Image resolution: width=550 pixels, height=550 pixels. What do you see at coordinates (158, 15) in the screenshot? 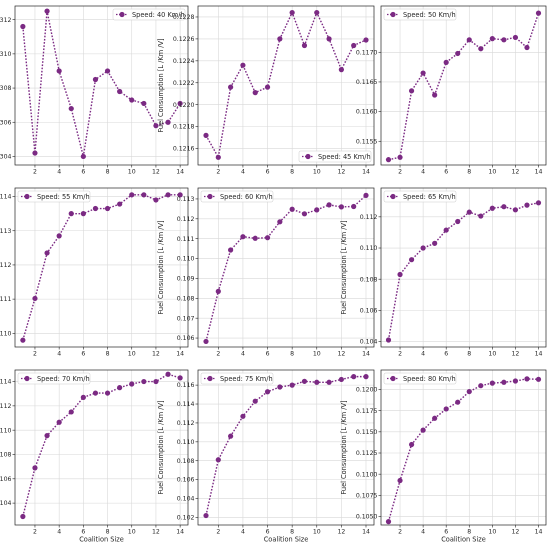
I see `legend-label: Speed: 40 Km/h` at bounding box center [158, 15].